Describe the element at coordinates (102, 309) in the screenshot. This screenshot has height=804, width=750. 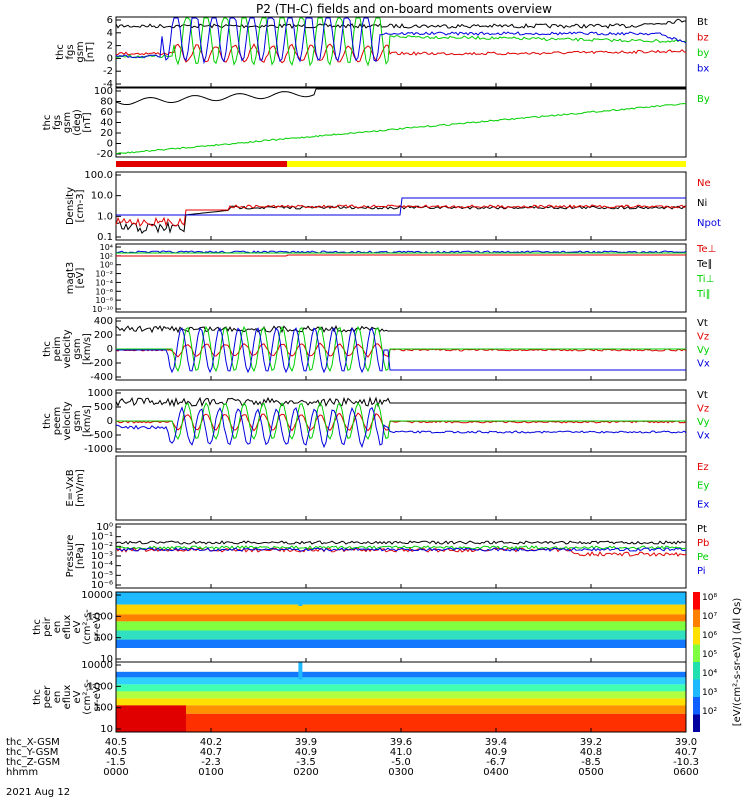
I see `ytick-label: 10⁻¹⁰` at that location.